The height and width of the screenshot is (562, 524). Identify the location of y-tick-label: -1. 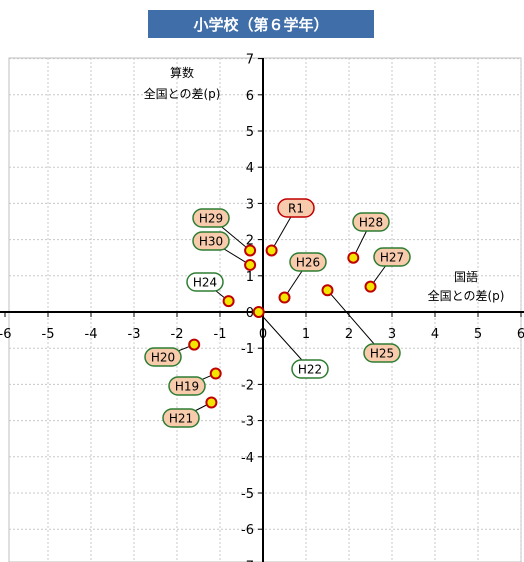
(247, 349).